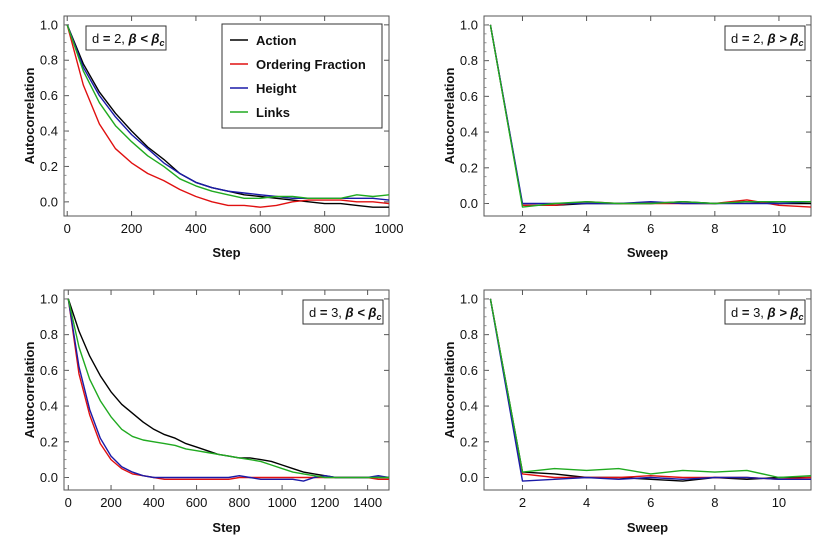  I want to click on x-tick-label: 1200, so click(324, 502).